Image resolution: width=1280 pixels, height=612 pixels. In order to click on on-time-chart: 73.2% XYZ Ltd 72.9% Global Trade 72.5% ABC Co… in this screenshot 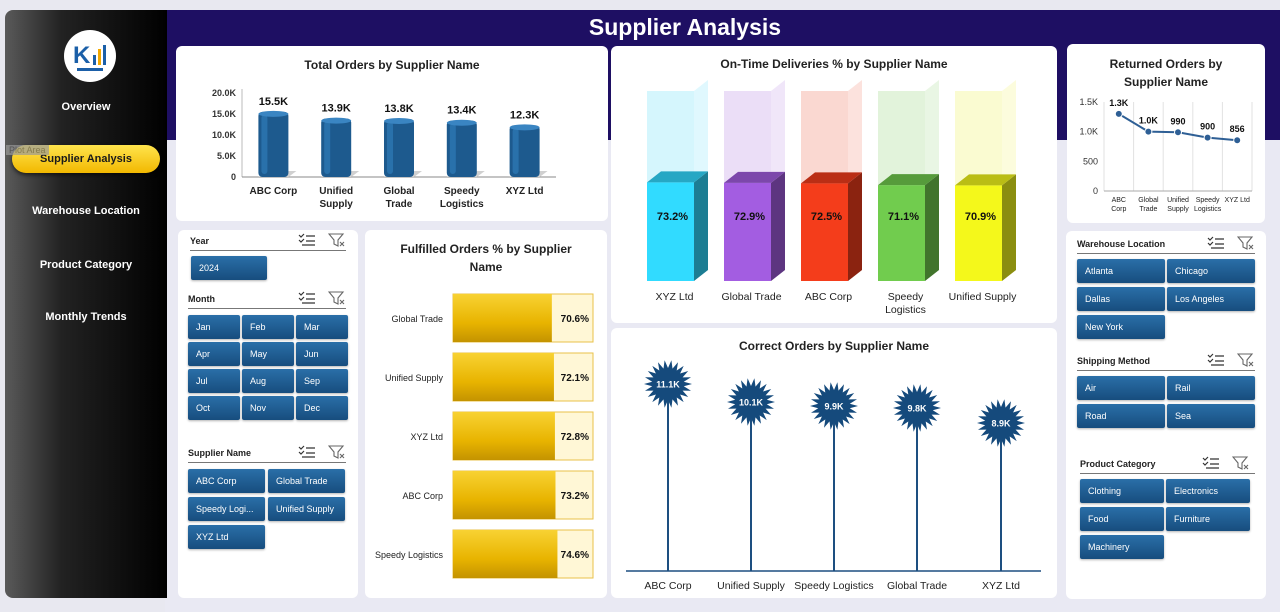, I will do `click(832, 198)`.